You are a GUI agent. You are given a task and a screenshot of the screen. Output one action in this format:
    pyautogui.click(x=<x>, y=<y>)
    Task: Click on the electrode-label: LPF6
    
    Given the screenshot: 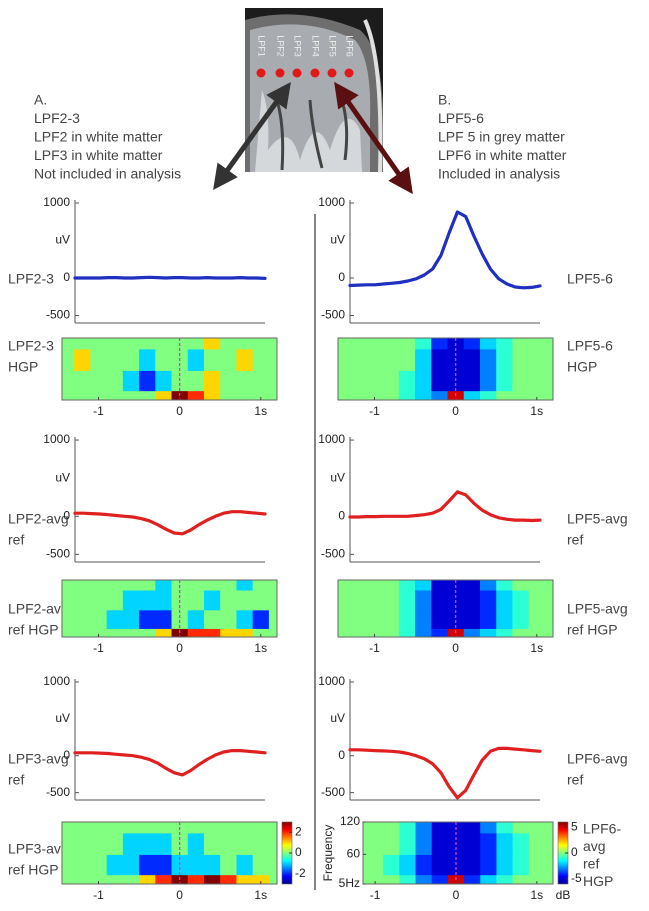 What is the action you would take?
    pyautogui.click(x=350, y=46)
    